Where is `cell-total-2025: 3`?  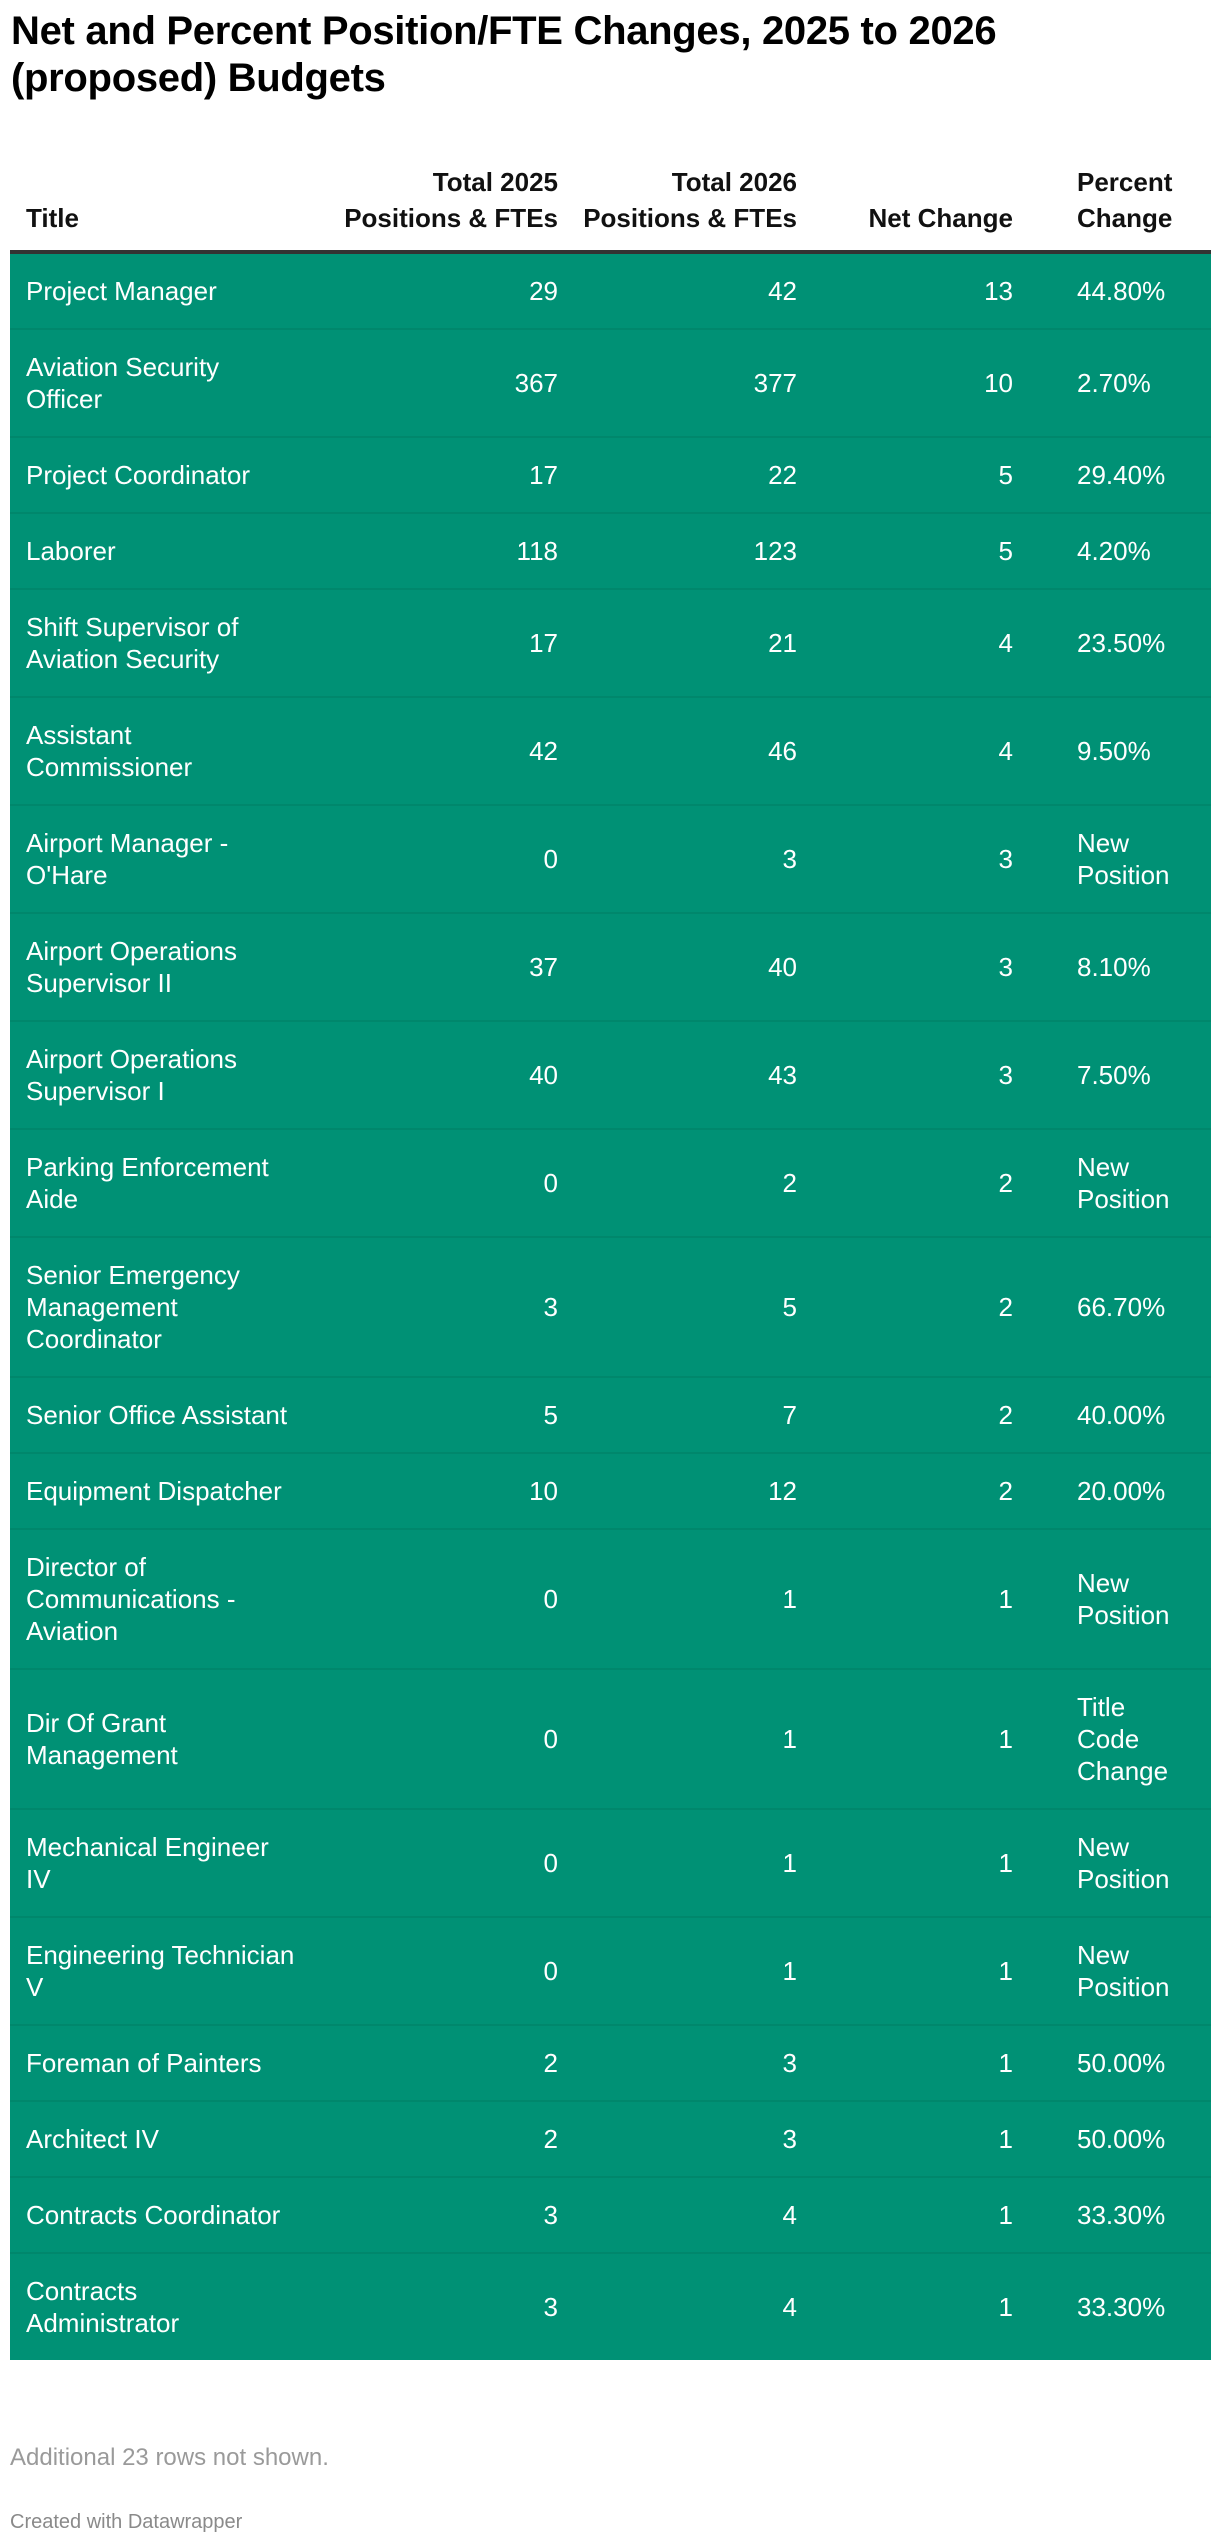
cell-total-2025: 3 is located at coordinates (442, 2215).